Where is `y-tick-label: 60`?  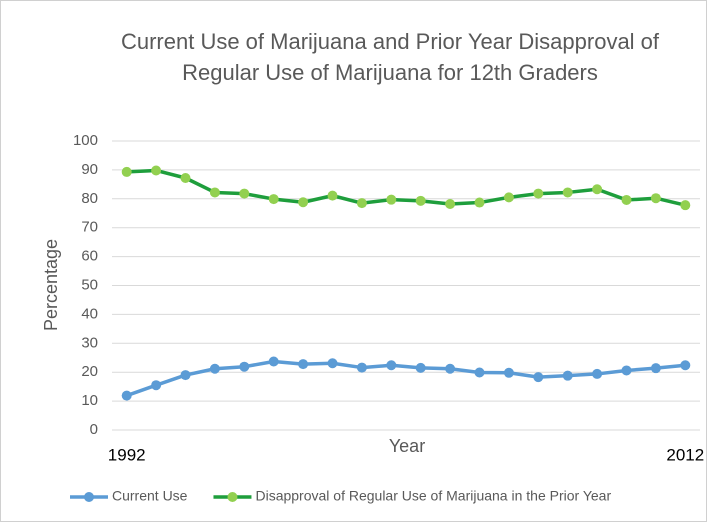 y-tick-label: 60 is located at coordinates (89, 256).